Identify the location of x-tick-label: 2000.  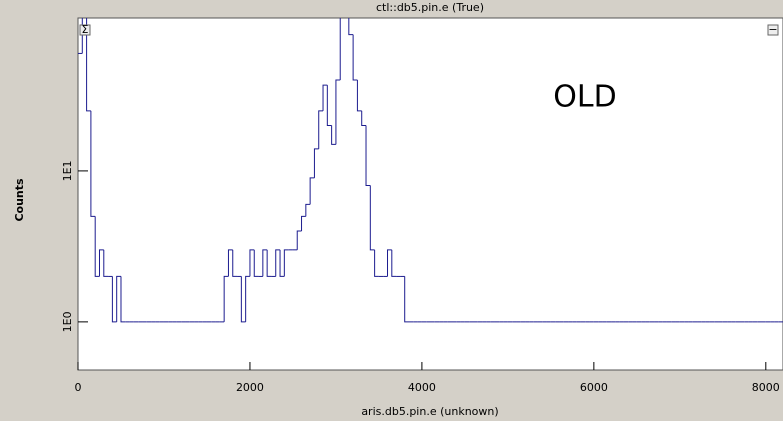
(250, 387).